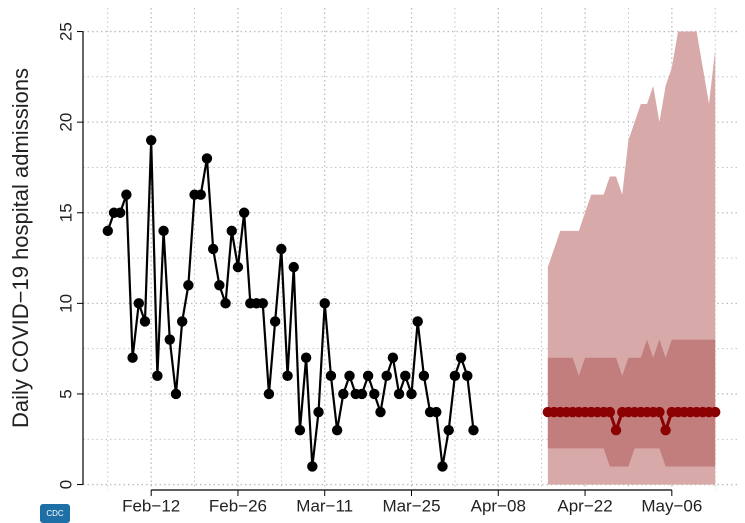 The image size is (745, 523). Describe the element at coordinates (671, 505) in the screenshot. I see `x-tick-label: May−06` at that location.